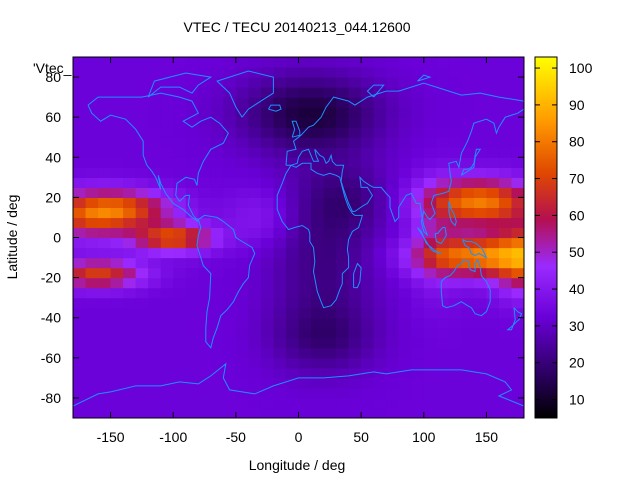  What do you see at coordinates (299, 437) in the screenshot?
I see `x-tick-label: 0` at bounding box center [299, 437].